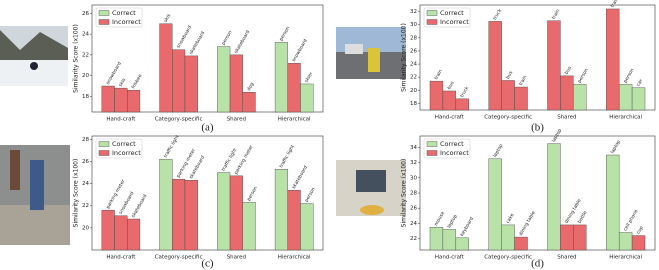  Describe the element at coordinates (440, 219) in the screenshot. I see `bar-label: mouse` at that location.